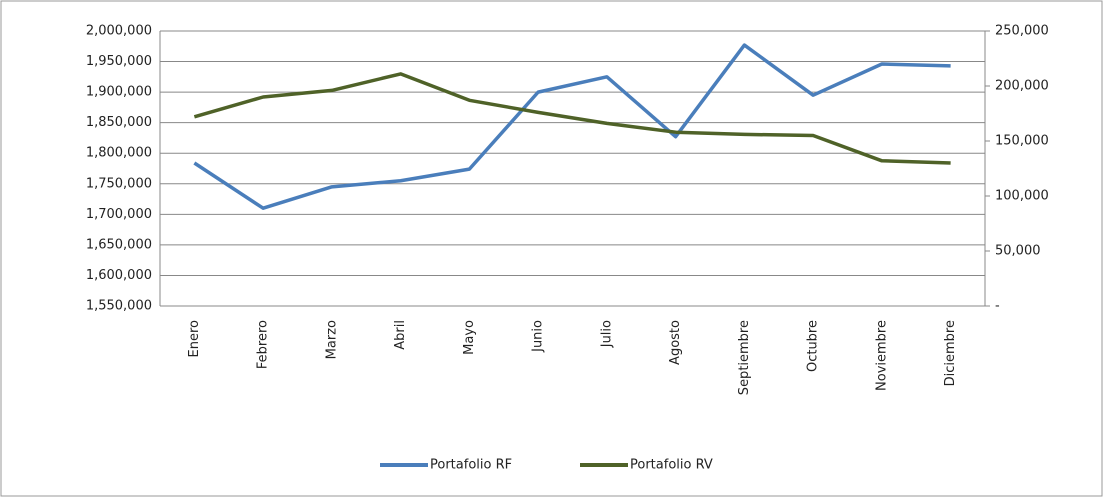 Image resolution: width=1105 pixels, height=499 pixels. Describe the element at coordinates (119, 275) in the screenshot. I see `y-tick-label: 1,600,000` at that location.